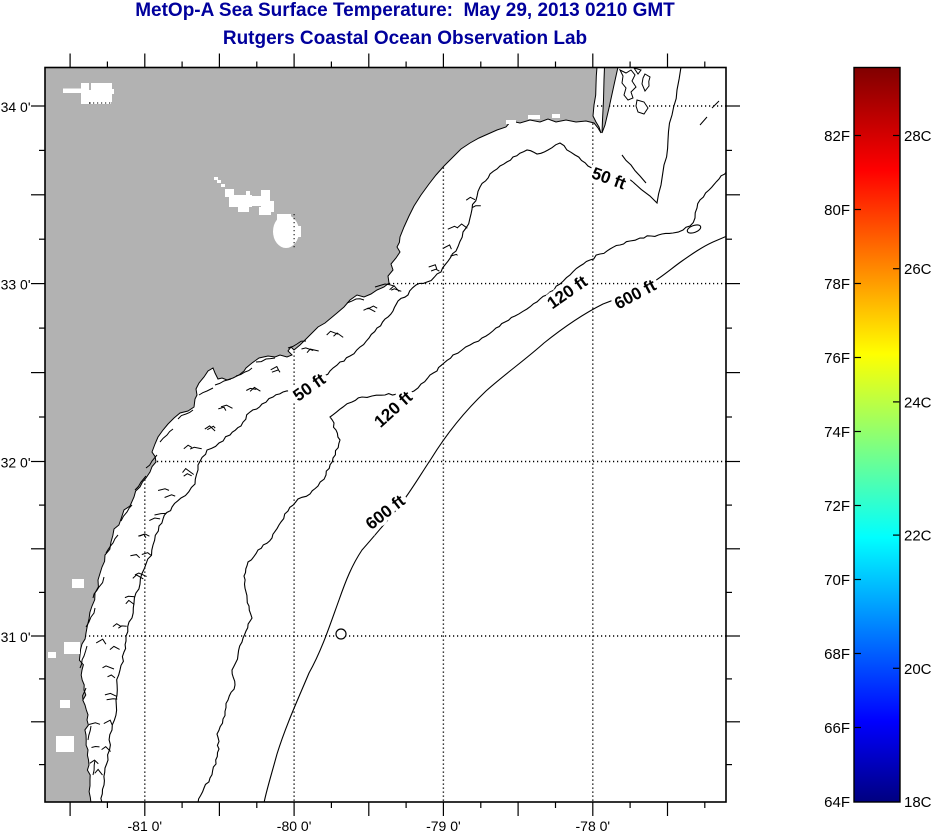 This screenshot has width=936, height=832. What do you see at coordinates (837, 654) in the screenshot?
I see `svg-text: 68F` at bounding box center [837, 654].